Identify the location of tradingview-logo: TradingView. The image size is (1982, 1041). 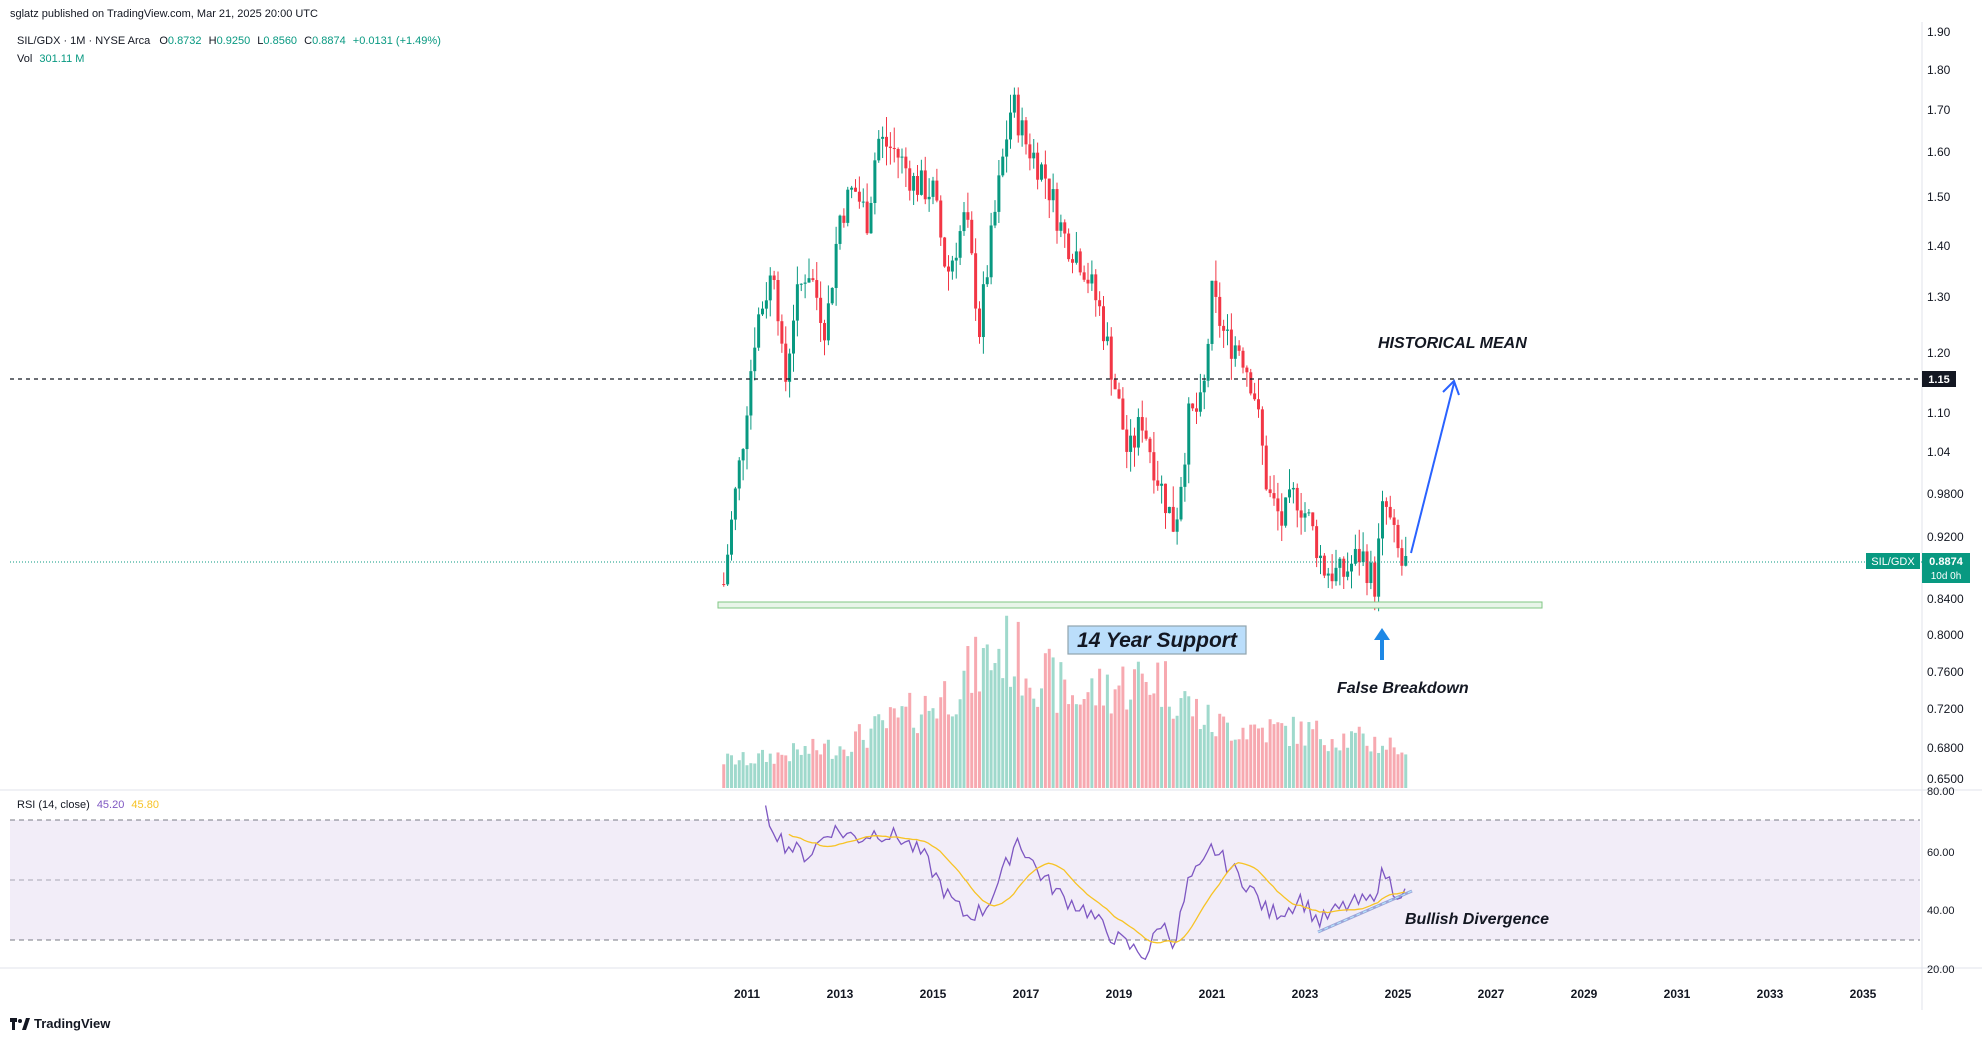
(60, 1023).